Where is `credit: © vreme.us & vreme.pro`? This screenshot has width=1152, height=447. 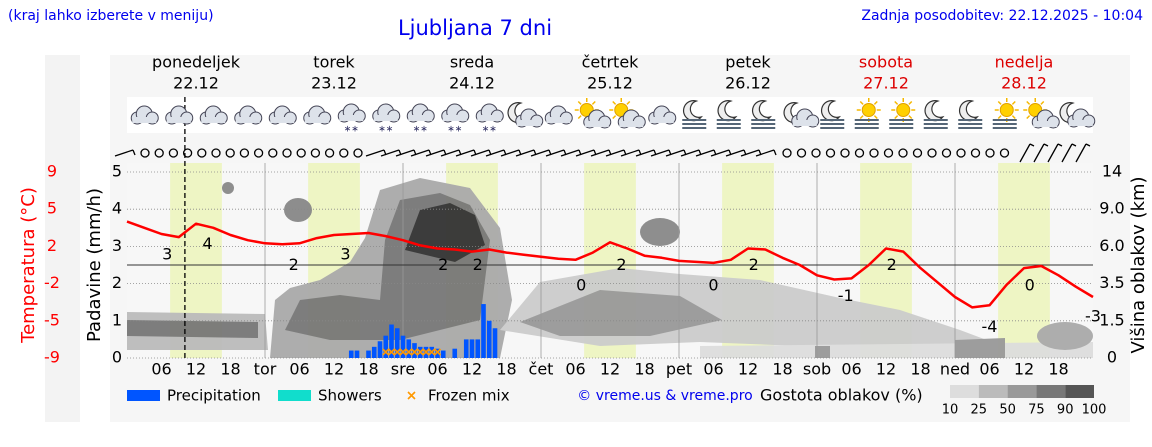
credit: © vreme.us & vreme.pro is located at coordinates (664, 396).